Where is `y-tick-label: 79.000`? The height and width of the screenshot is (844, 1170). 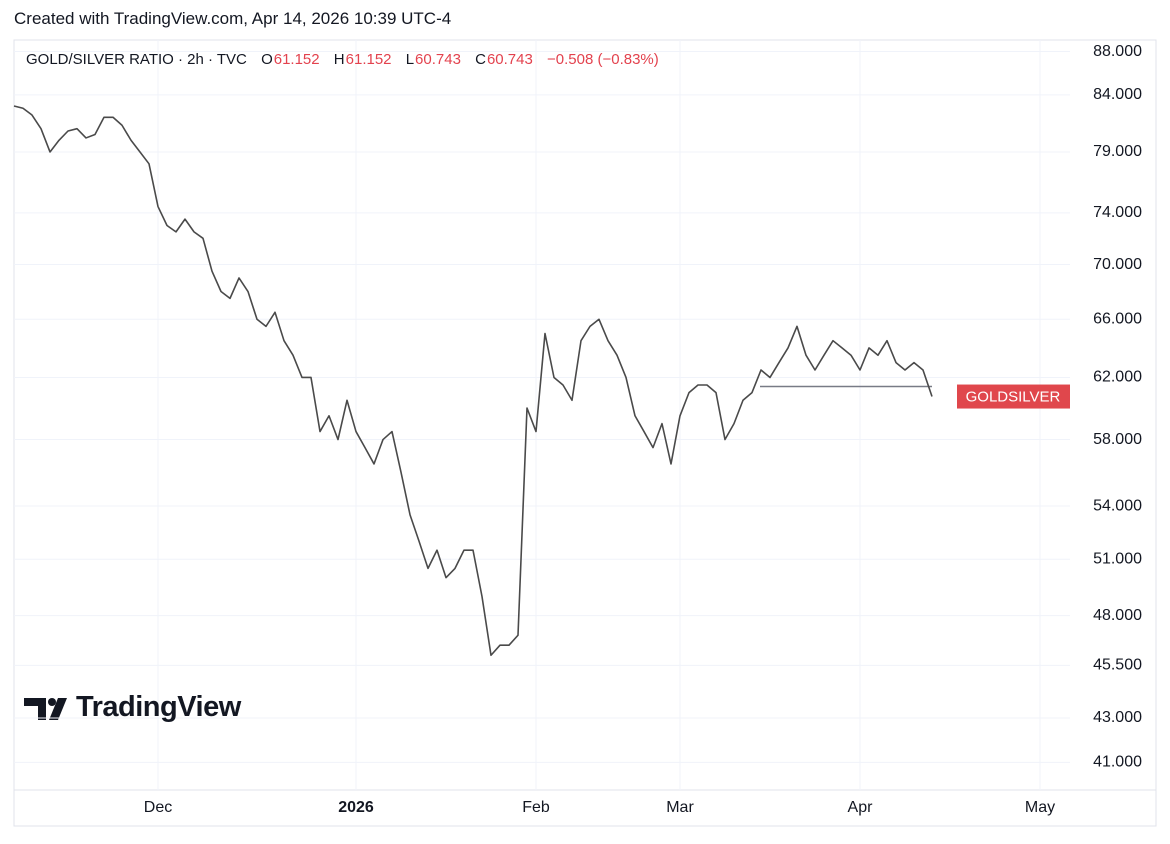 y-tick-label: 79.000 is located at coordinates (1117, 151).